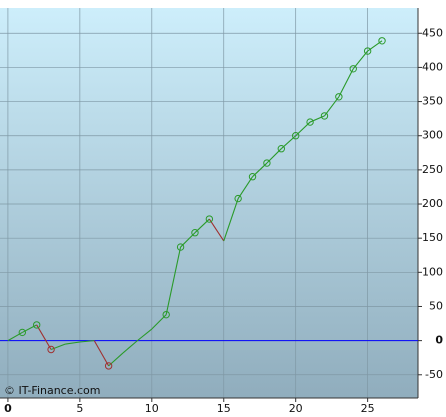 This screenshot has width=446, height=417. What do you see at coordinates (79, 408) in the screenshot?
I see `x-tick-label: 5` at bounding box center [79, 408].